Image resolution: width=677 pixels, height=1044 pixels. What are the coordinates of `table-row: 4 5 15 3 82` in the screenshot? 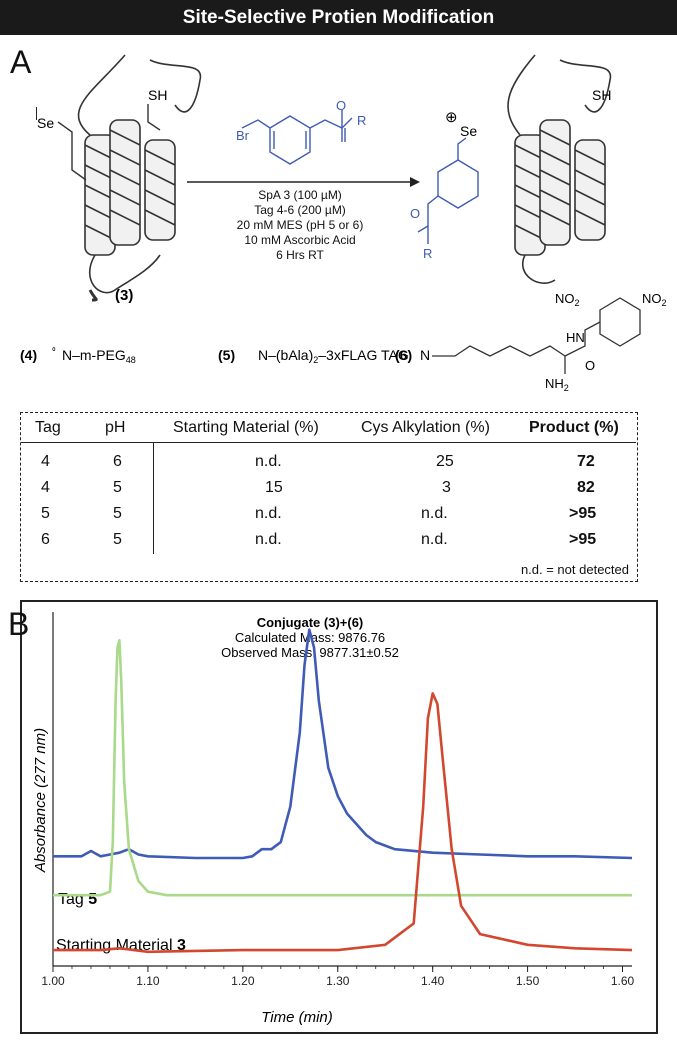 It's located at (329, 492).